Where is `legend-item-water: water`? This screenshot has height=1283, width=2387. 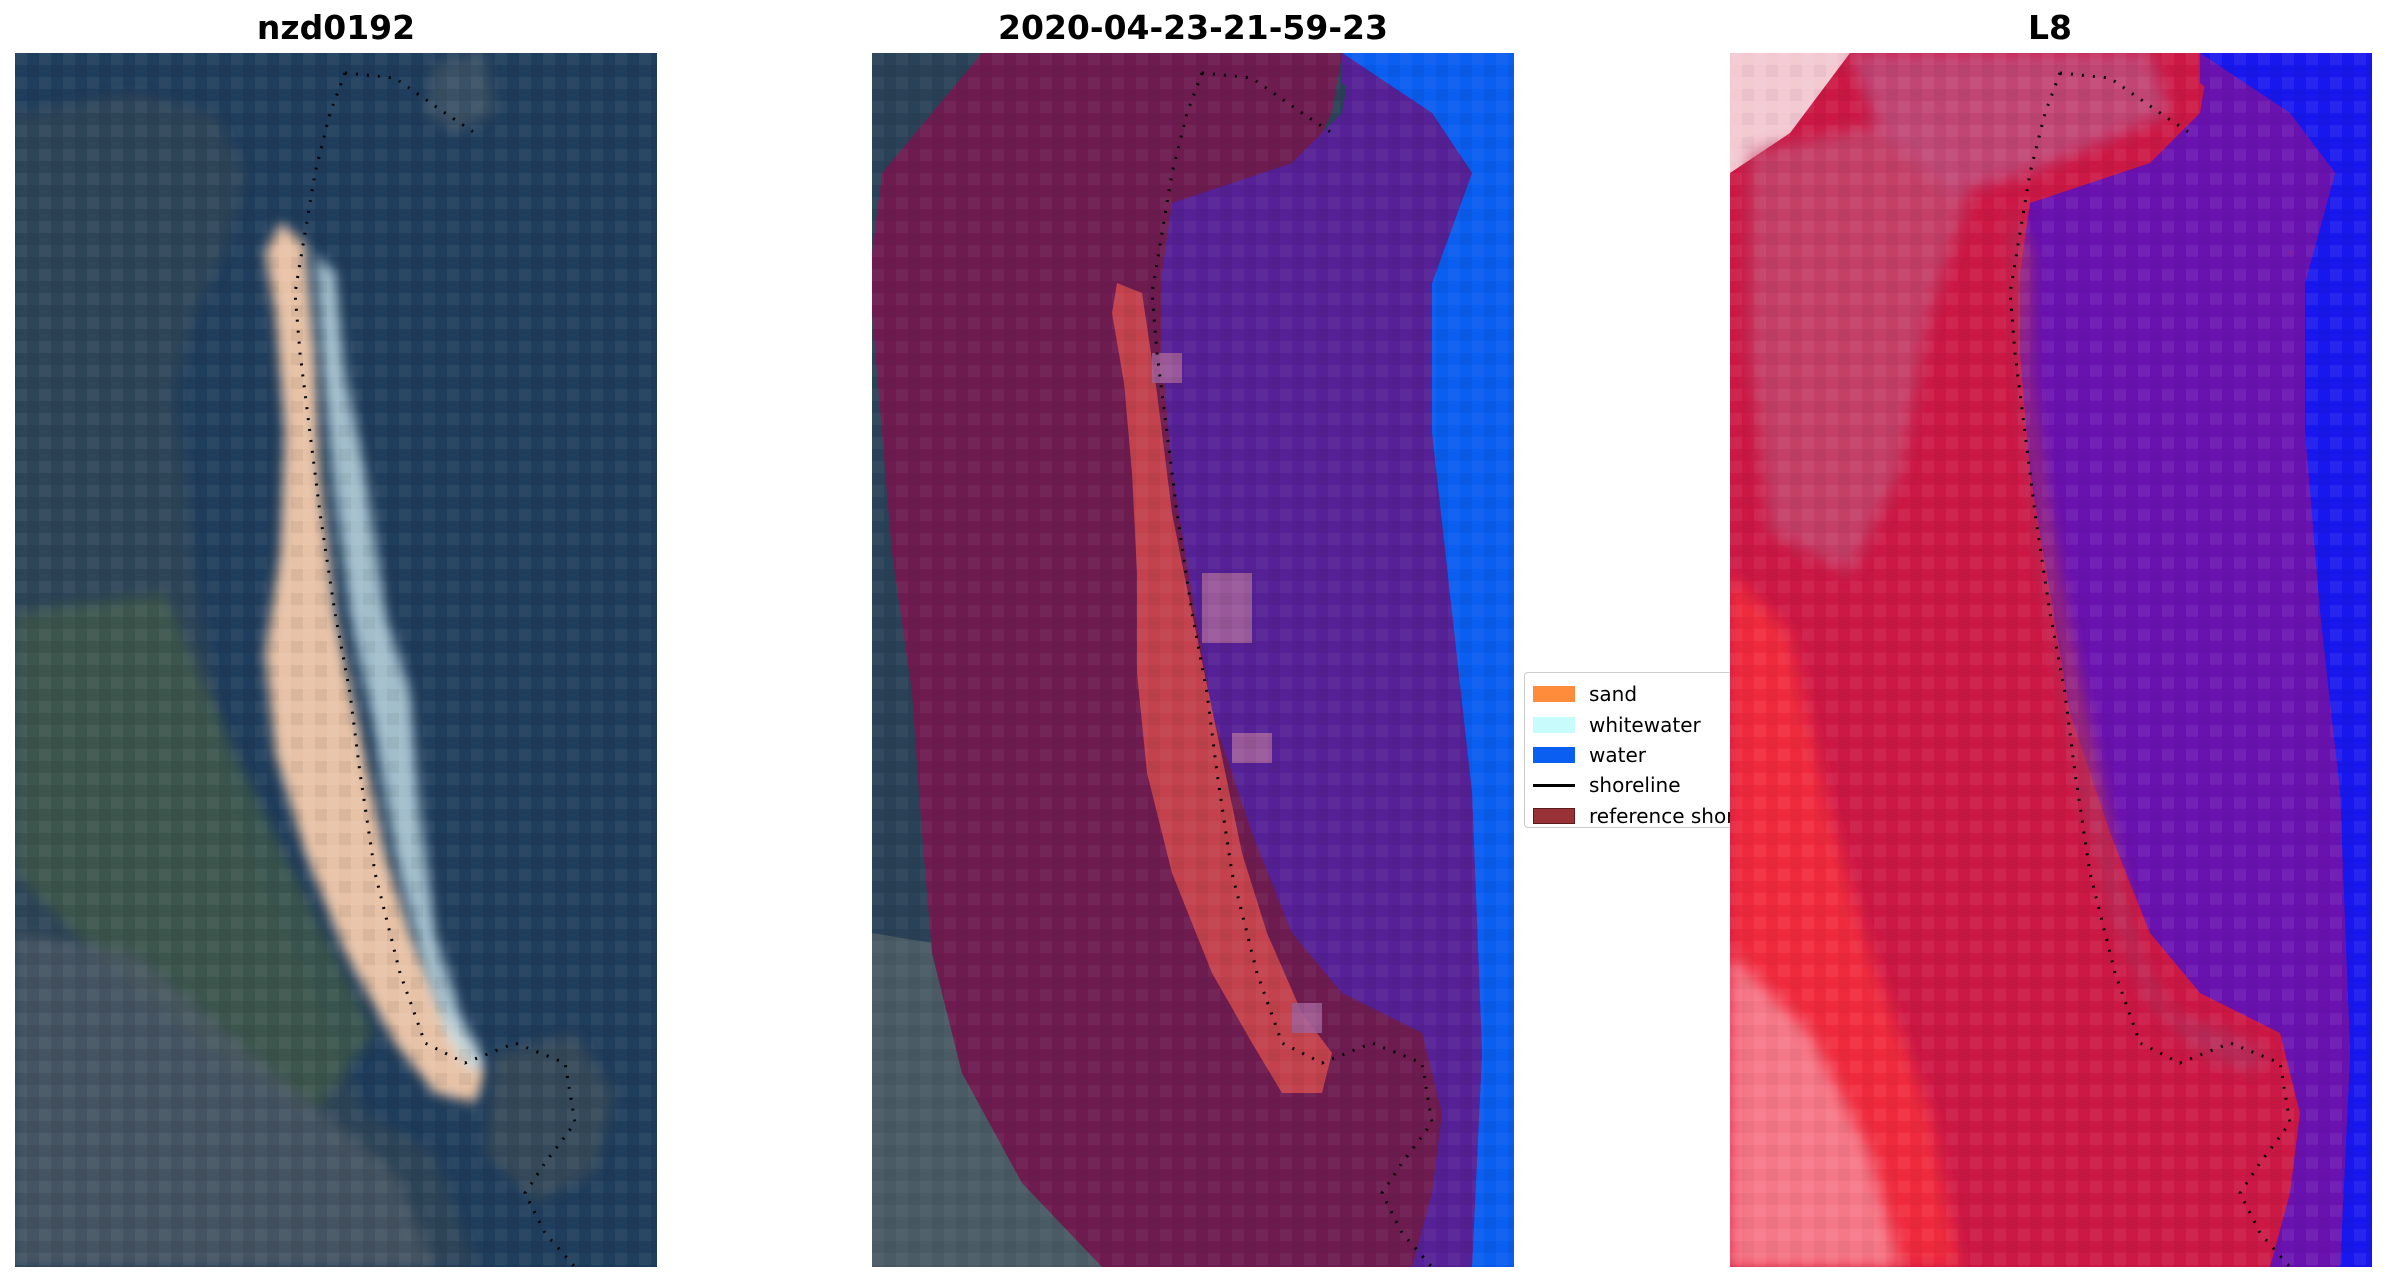
legend-item-water: water is located at coordinates (1634, 755).